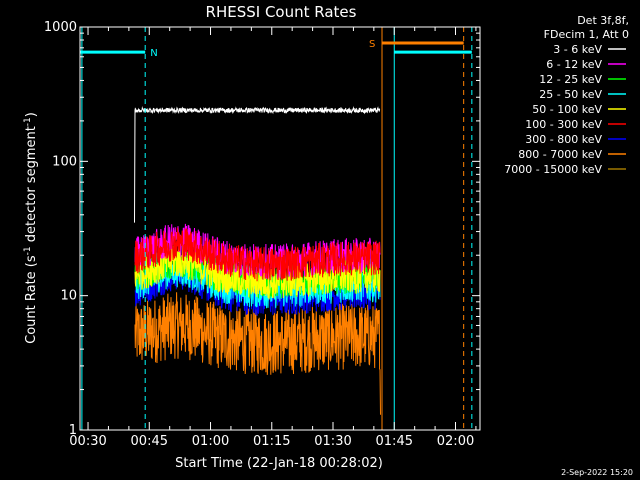 The height and width of the screenshot is (480, 640). I want to click on y-tick-label-2: 100, so click(64, 161).